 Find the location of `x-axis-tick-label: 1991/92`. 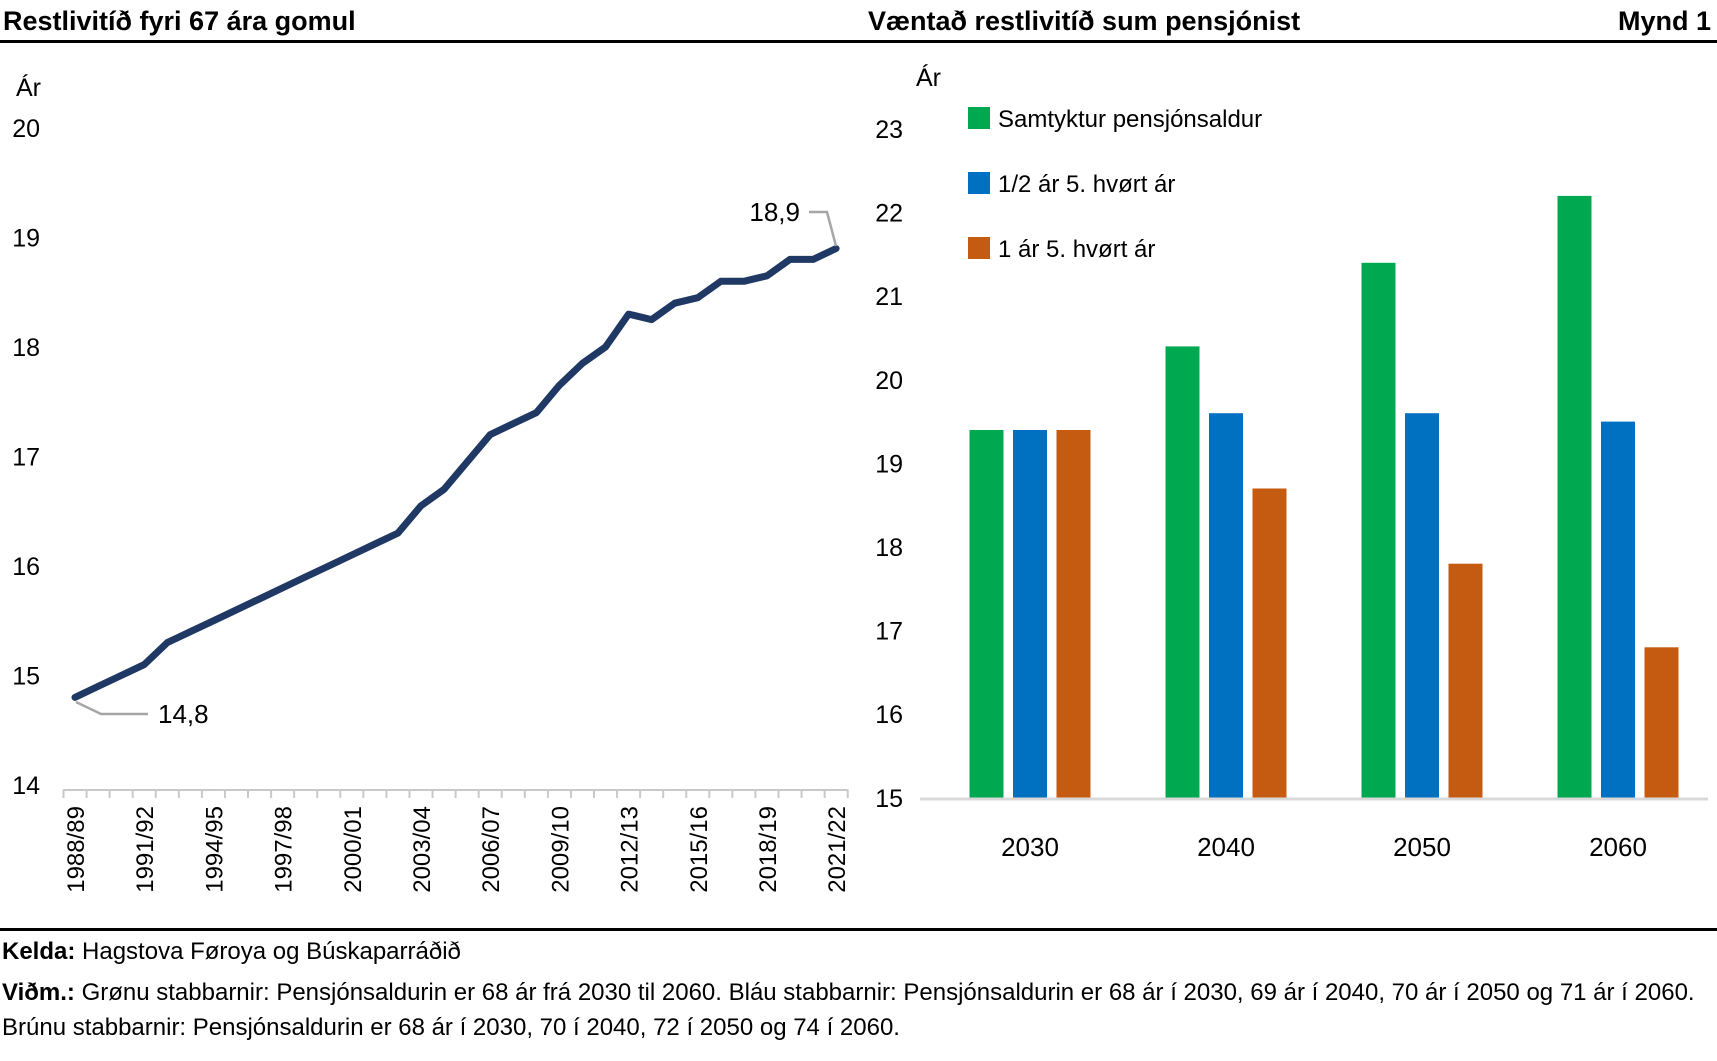

x-axis-tick-label: 1991/92 is located at coordinates (145, 849).